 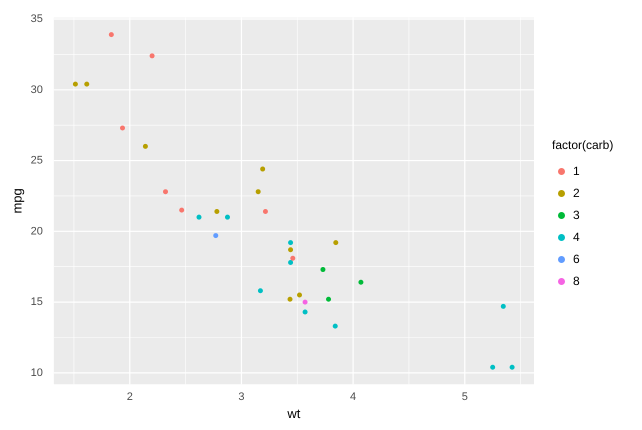 I want to click on x-axis-title: wt, so click(x=293, y=413).